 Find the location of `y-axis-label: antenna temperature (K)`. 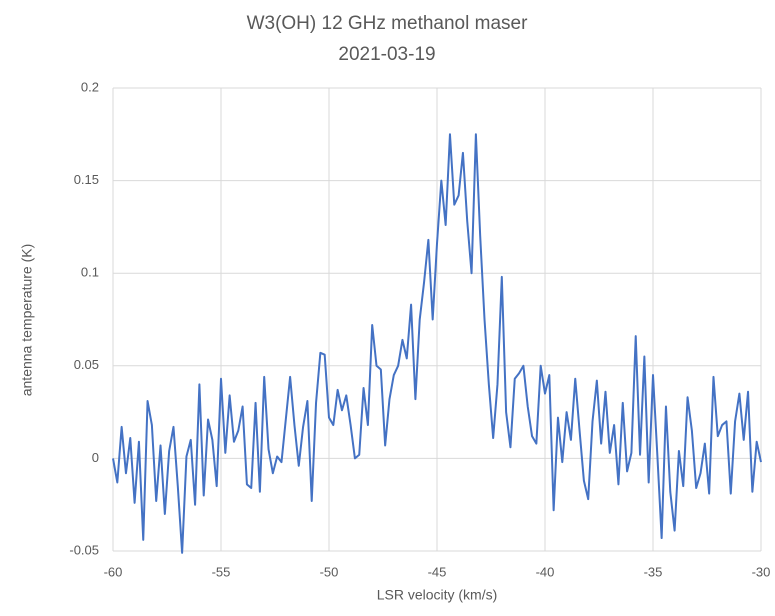

y-axis-label: antenna temperature (K) is located at coordinates (27, 320).